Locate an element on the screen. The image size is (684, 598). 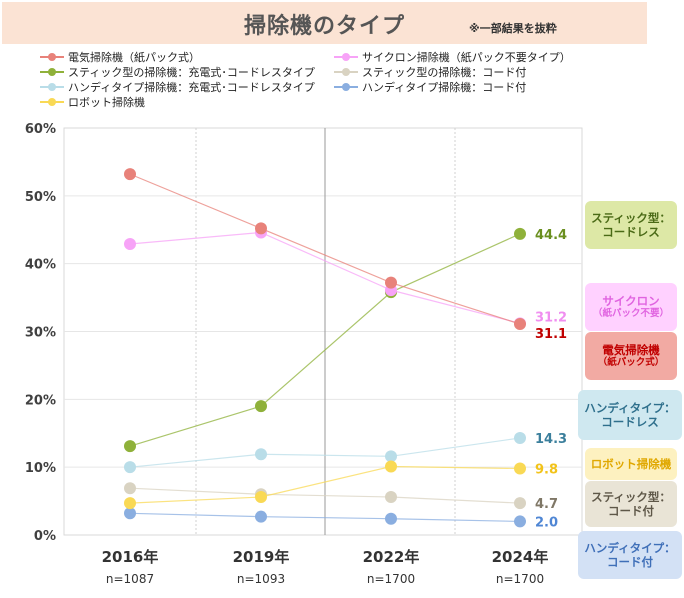
legend-item-stick_cord: スティック型の掃除機：コード付 is located at coordinates (430, 72).